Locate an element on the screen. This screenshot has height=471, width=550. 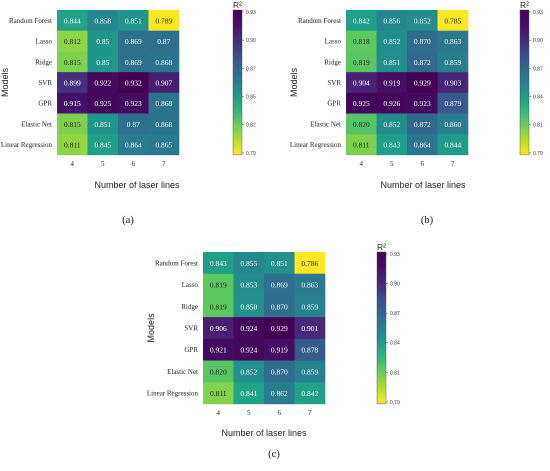
cell-value-label: 0.844 is located at coordinates (452, 145).